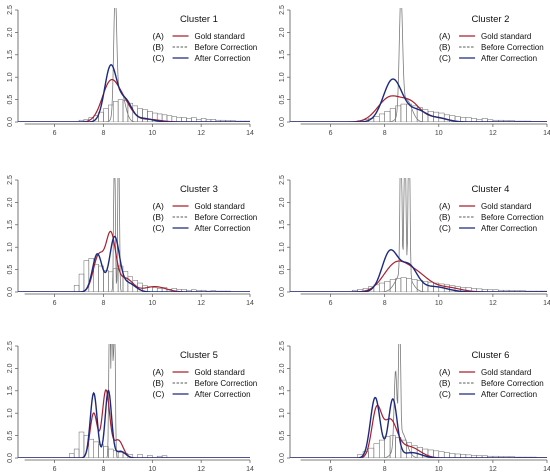  I want to click on panel-title: Cluster 6, so click(490, 355).